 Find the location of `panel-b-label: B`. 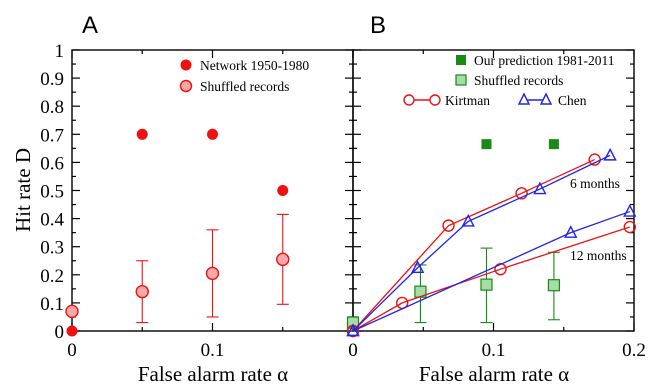

panel-b-label: B is located at coordinates (378, 25).